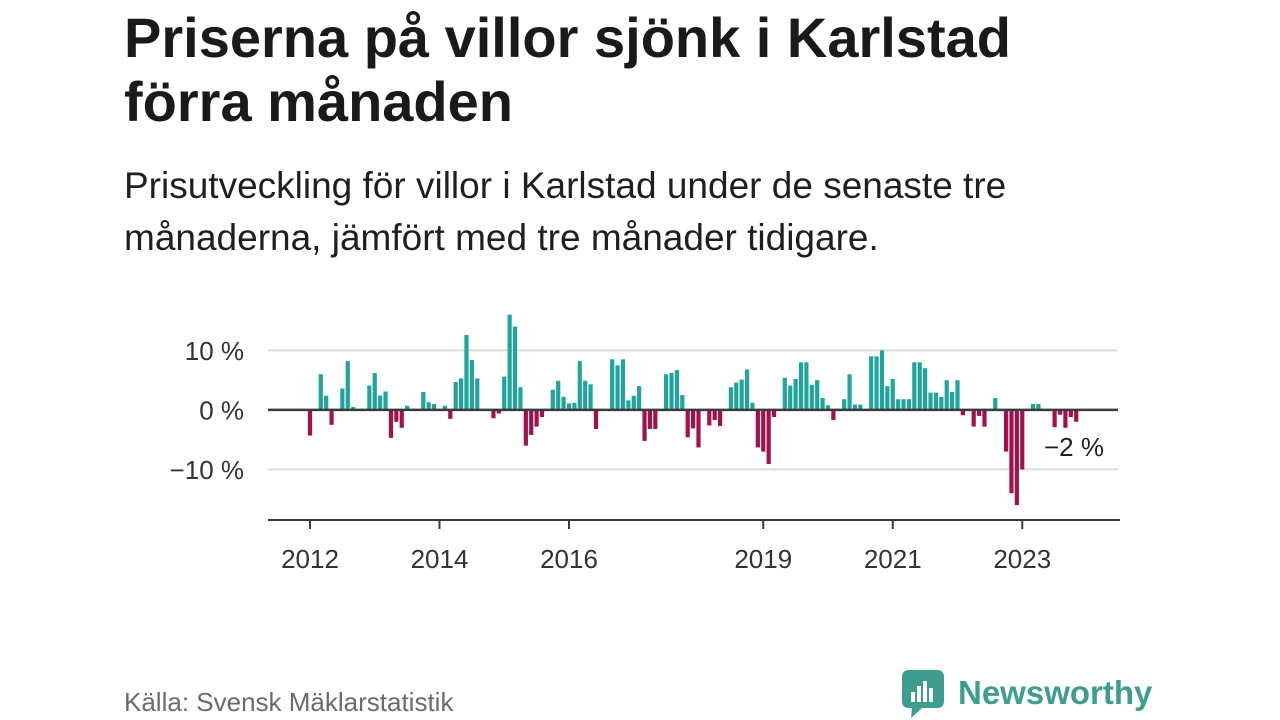 The width and height of the screenshot is (1280, 720). What do you see at coordinates (569, 559) in the screenshot?
I see `x-tick-label: 2016` at bounding box center [569, 559].